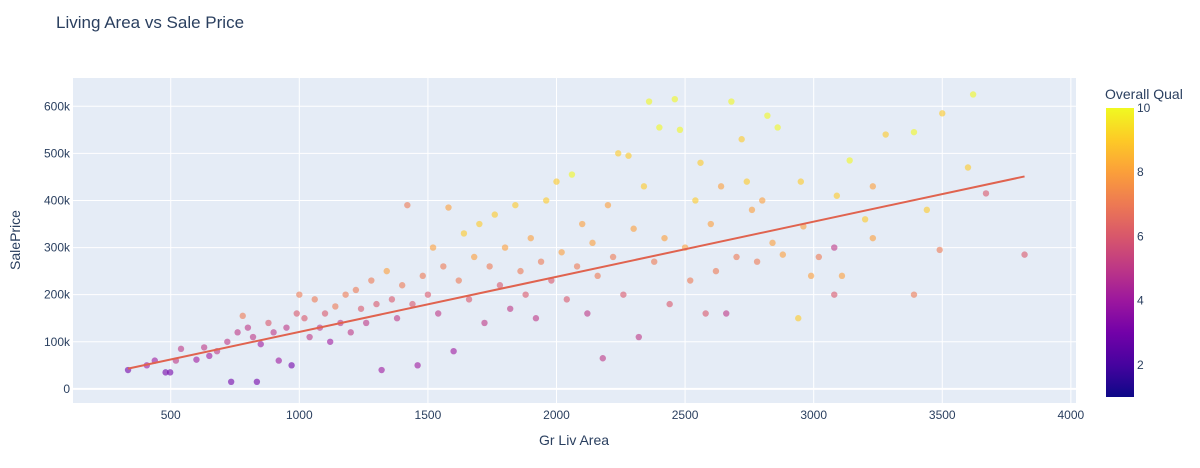  Describe the element at coordinates (942, 415) in the screenshot. I see `x-tick-label: 3500` at that location.